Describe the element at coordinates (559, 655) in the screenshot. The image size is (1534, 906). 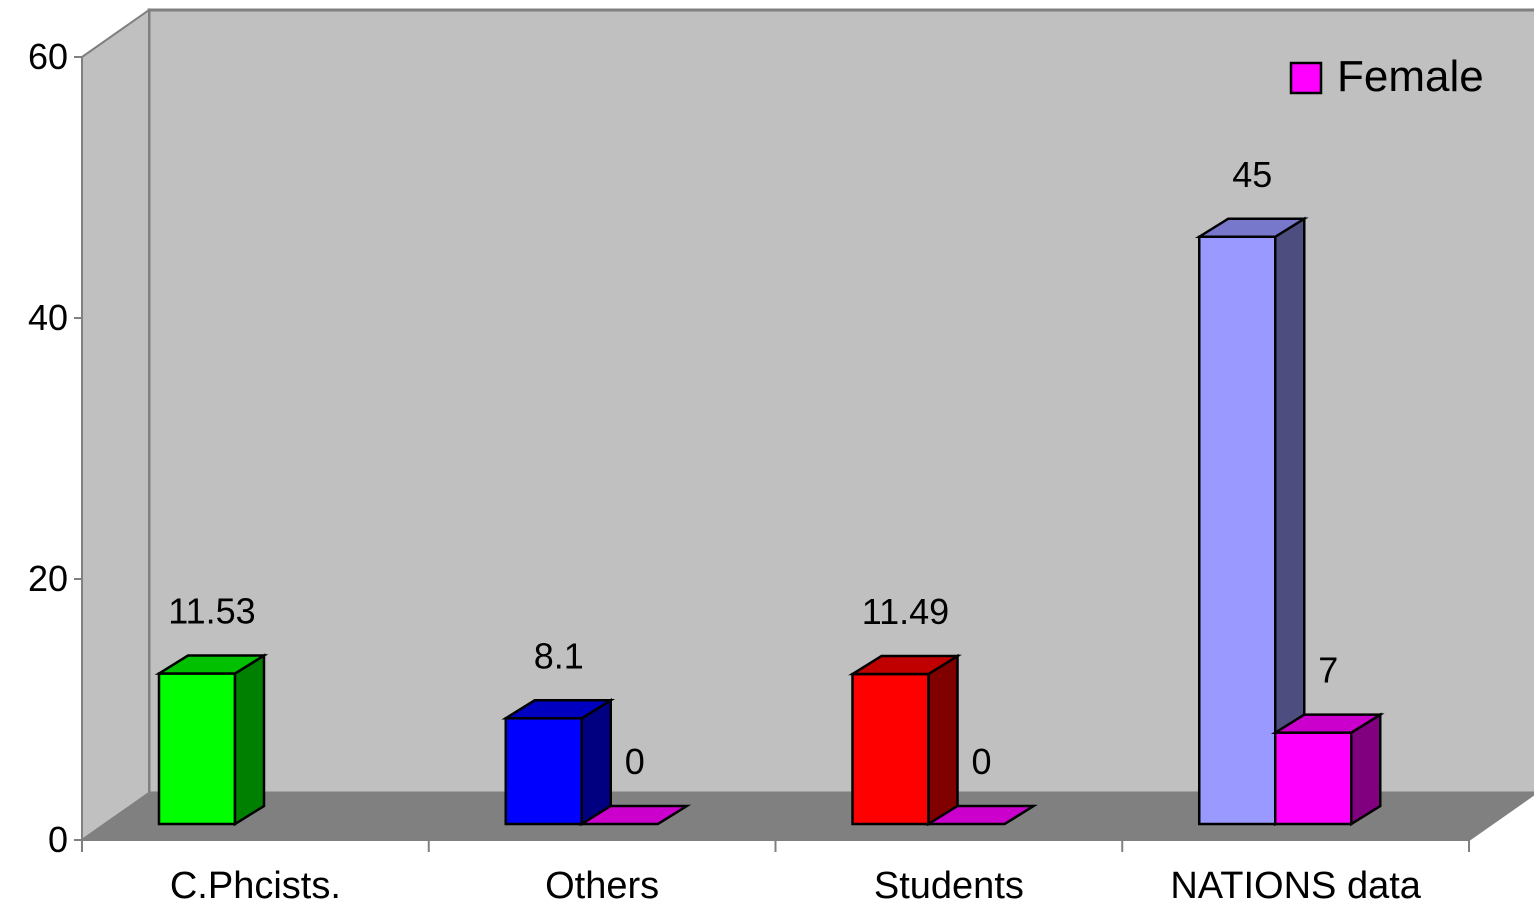
I see `data-label: 8.1` at that location.